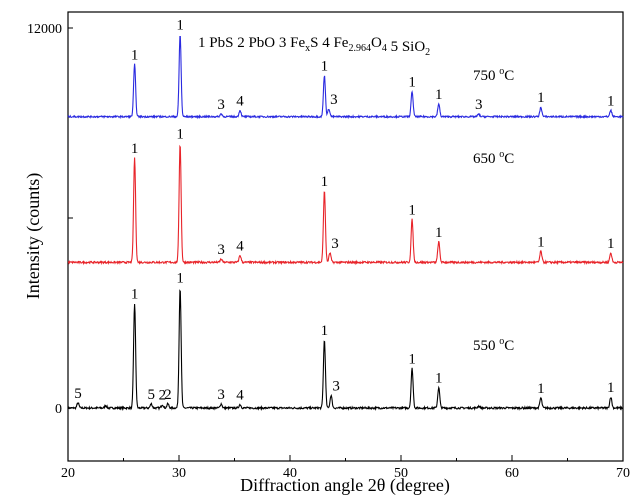 This screenshot has width=633, height=497. What do you see at coordinates (44, 29) in the screenshot?
I see `y-tick-label: 12000` at bounding box center [44, 29].